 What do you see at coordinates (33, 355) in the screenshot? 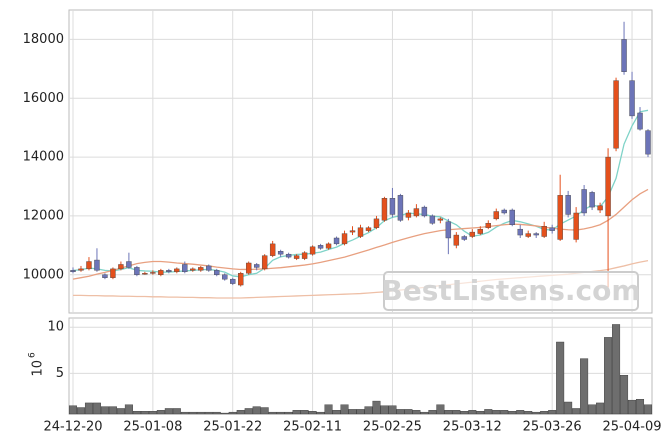
I see `unit-exponent: 6` at bounding box center [33, 355].